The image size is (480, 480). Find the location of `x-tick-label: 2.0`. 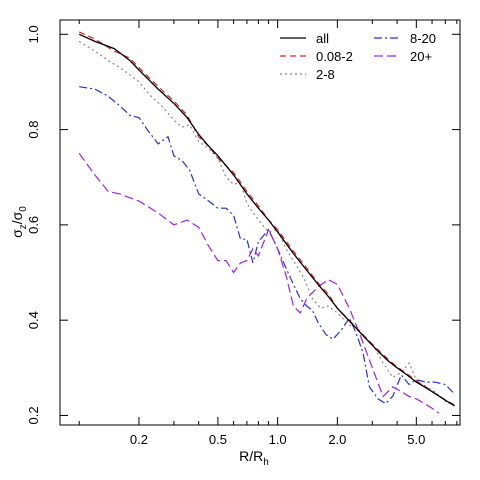

x-tick-label: 2.0 is located at coordinates (337, 439).